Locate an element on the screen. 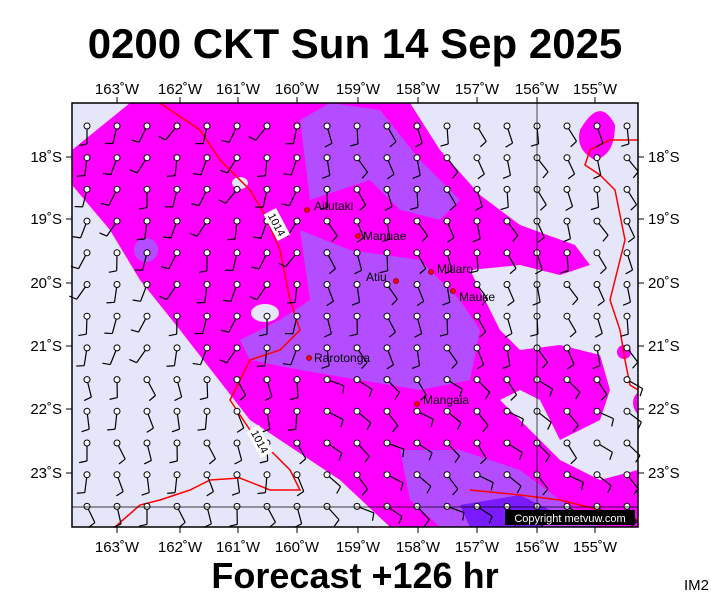  place-label: Manuae is located at coordinates (385, 236).